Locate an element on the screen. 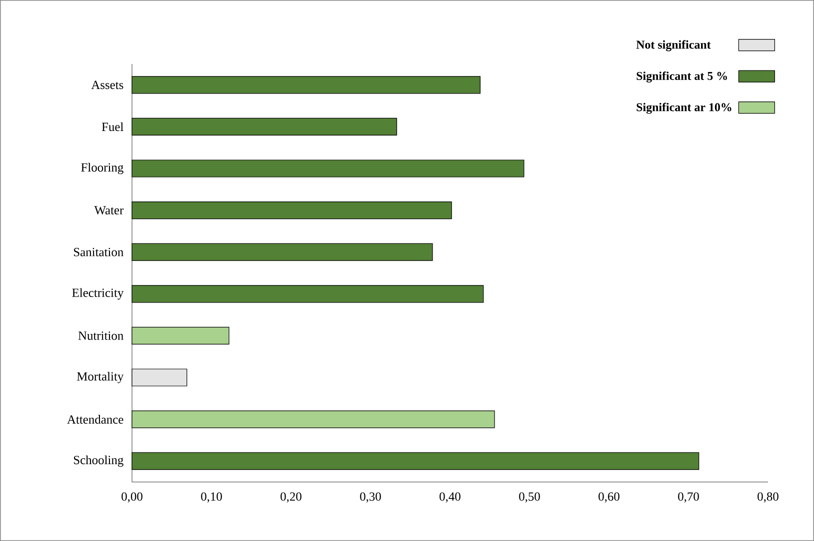 The width and height of the screenshot is (814, 541). x-tick-label: 0,00 is located at coordinates (132, 497).